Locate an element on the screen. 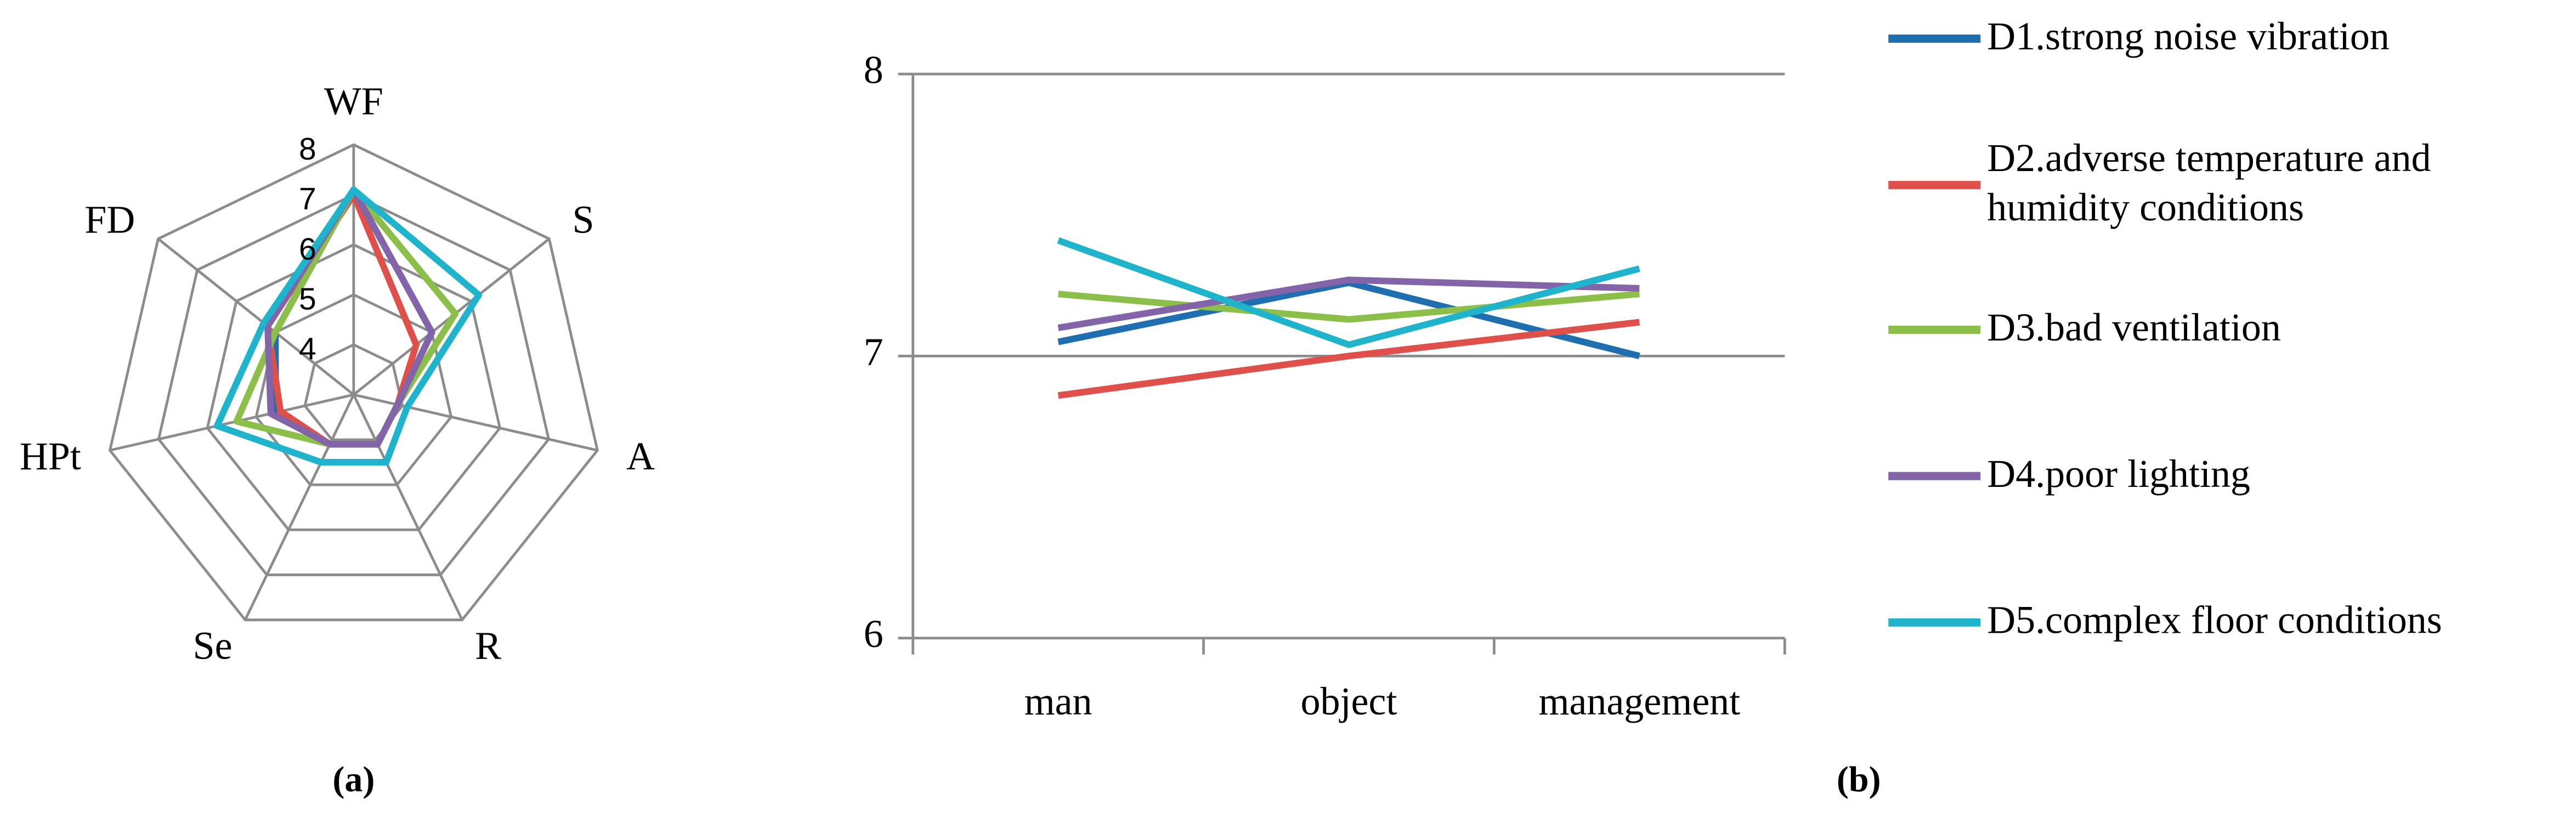  legend-label: D1.strong noise vibration is located at coordinates (2188, 37).